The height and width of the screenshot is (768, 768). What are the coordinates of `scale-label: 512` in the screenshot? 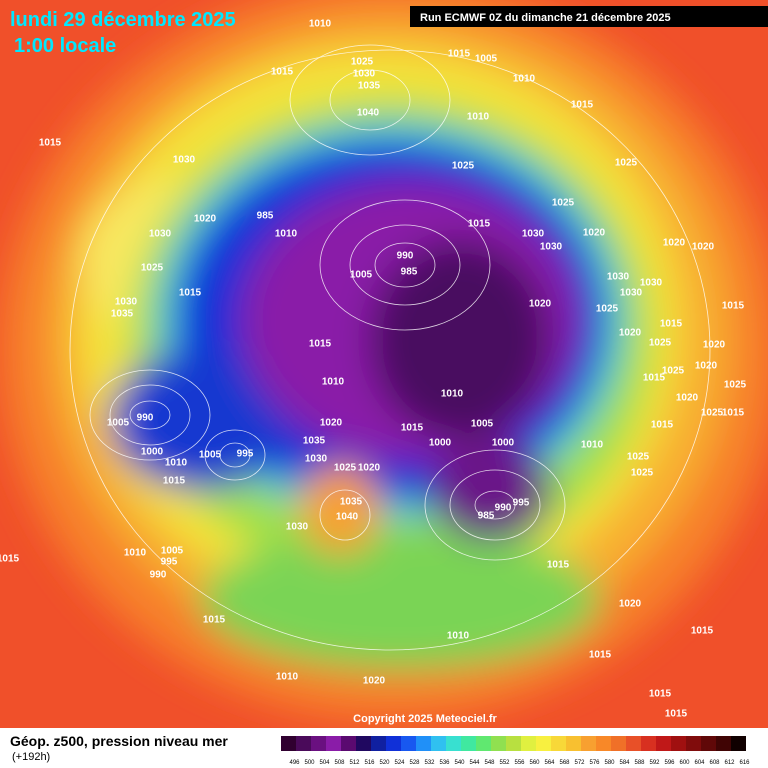 It's located at (354, 763).